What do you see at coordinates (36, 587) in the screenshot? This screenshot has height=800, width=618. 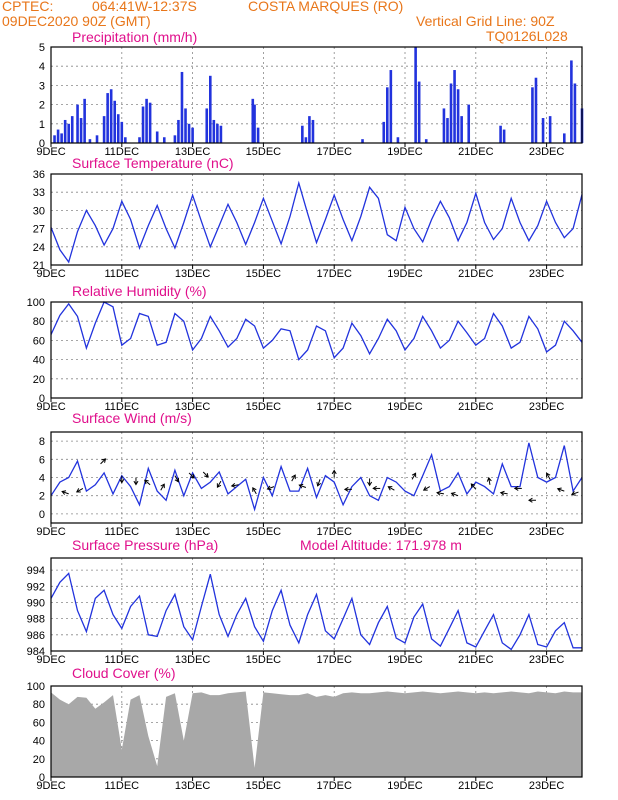 I see `y-tick-label: 992` at bounding box center [36, 587].